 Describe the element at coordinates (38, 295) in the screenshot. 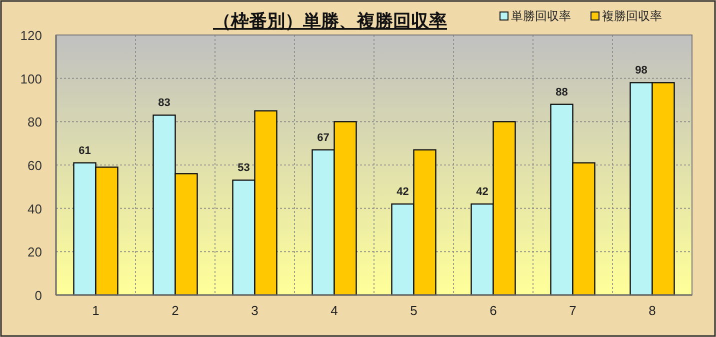

I see `y-tick-label: 0` at that location.